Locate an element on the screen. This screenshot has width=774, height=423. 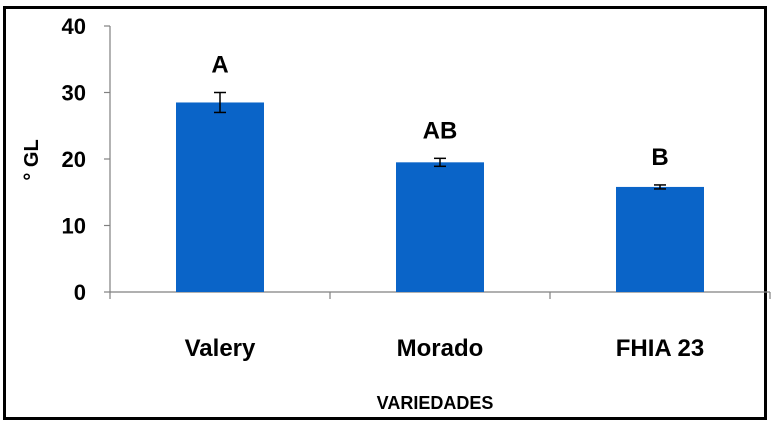
category-label: Morado is located at coordinates (440, 348).